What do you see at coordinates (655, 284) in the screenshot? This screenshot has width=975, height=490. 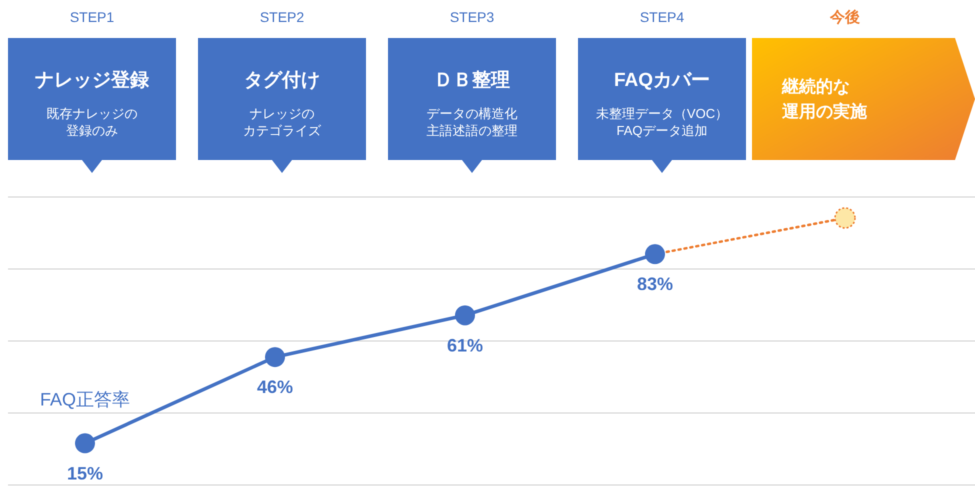 I see `value-label: 83%` at bounding box center [655, 284].